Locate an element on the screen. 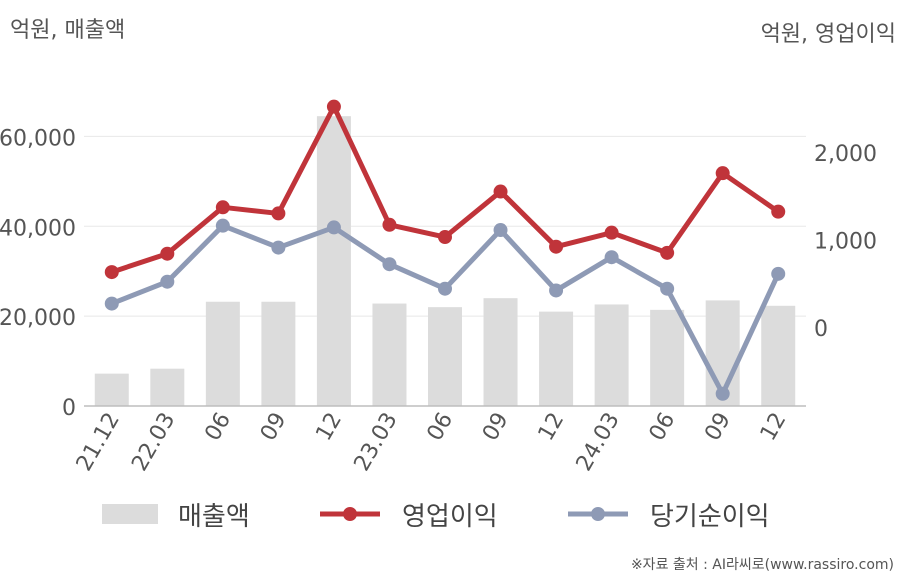  legend-swatch-operating-profit is located at coordinates (350, 514).